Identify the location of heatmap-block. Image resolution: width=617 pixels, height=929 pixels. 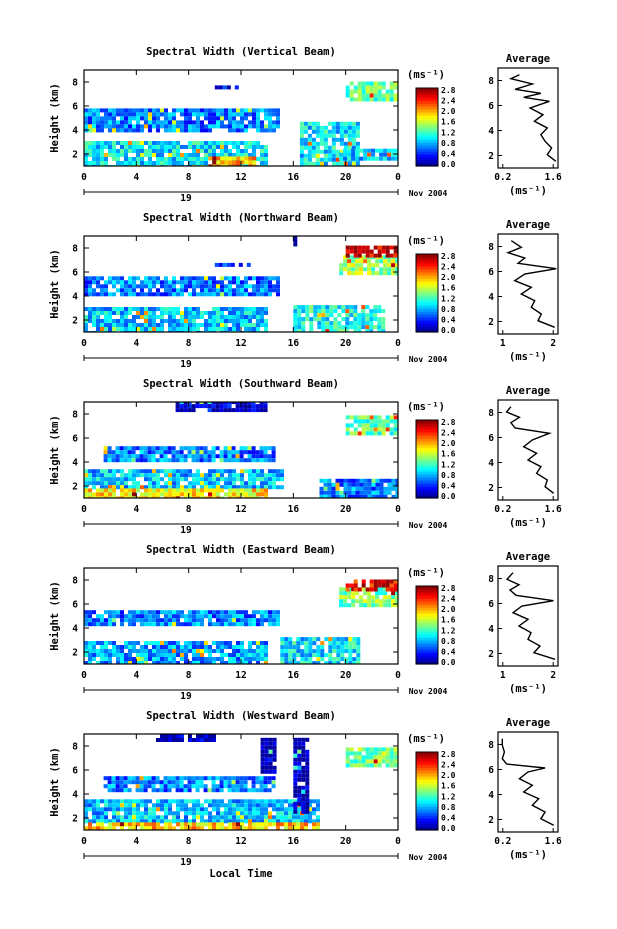
(320, 650).